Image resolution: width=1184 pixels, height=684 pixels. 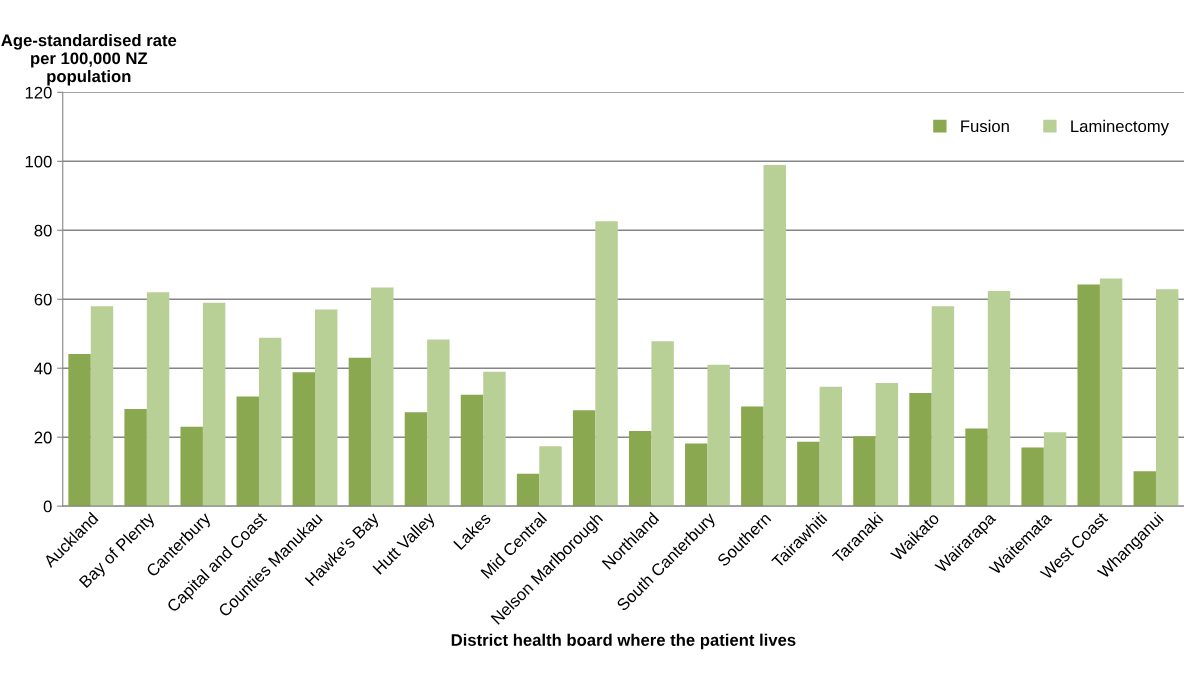 What do you see at coordinates (47, 506) in the screenshot?
I see `y-tick-label: 0` at bounding box center [47, 506].